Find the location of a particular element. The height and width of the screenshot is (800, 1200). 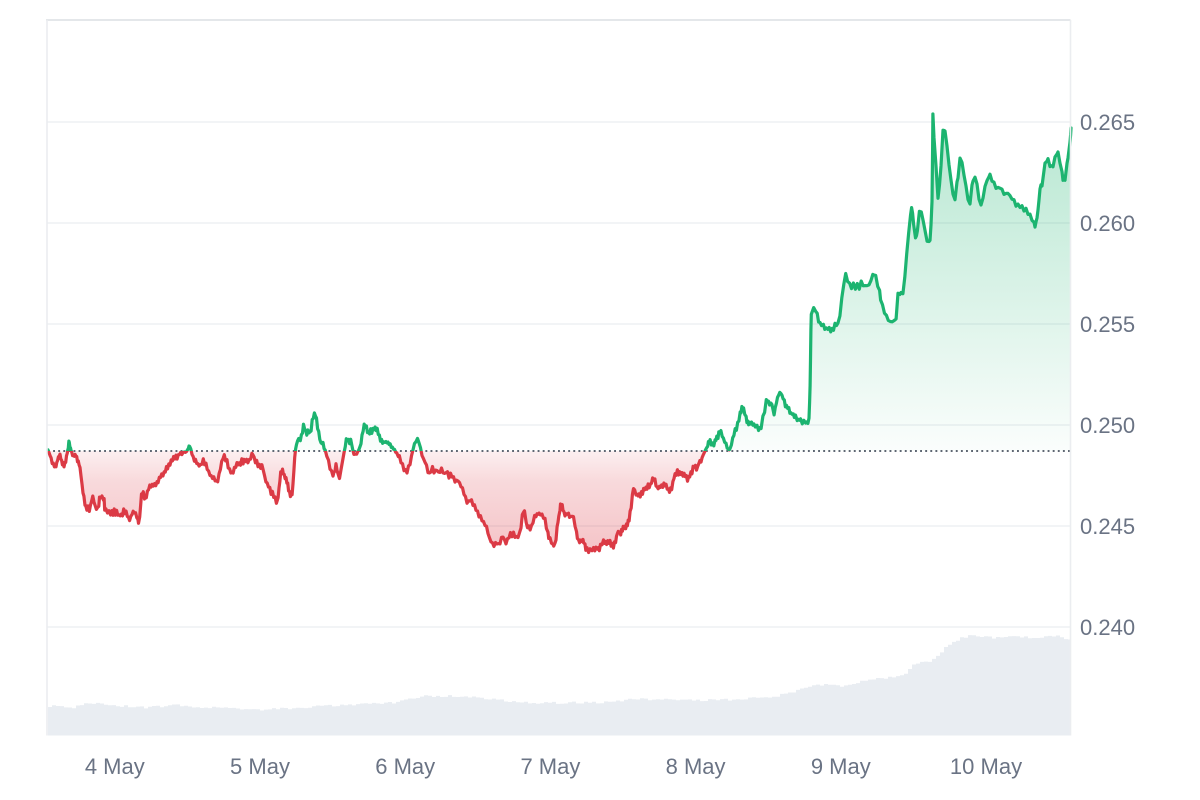

svg-text: 5 May is located at coordinates (260, 766).